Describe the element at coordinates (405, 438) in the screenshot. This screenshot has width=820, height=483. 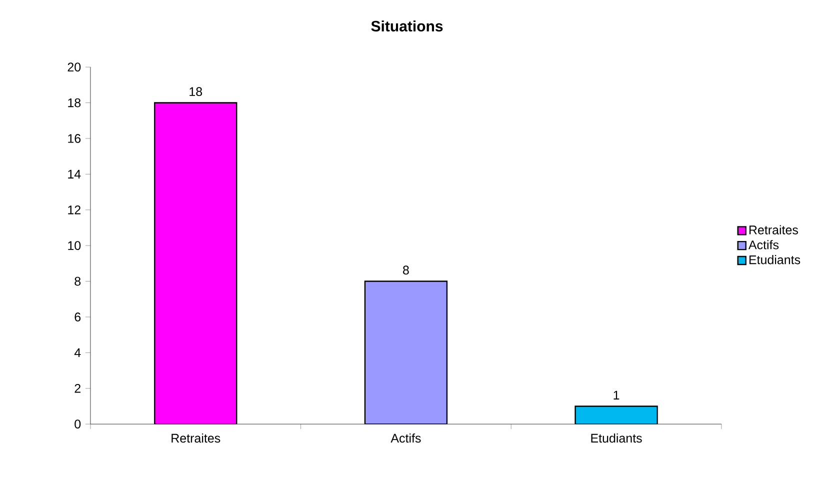
I see `x-tick-label: Actifs` at that location.